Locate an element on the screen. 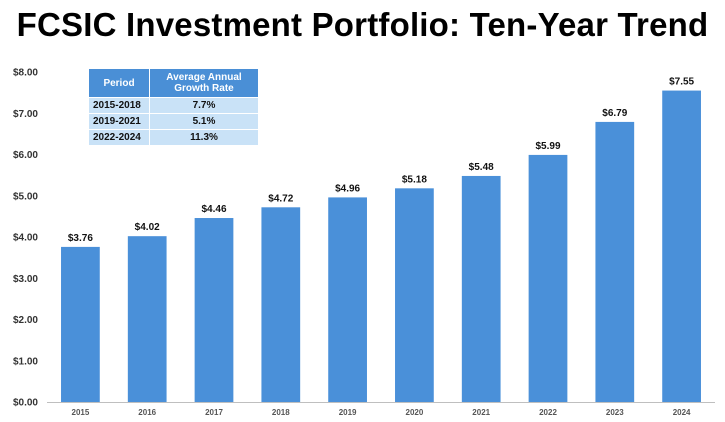 This screenshot has height=422, width=725. y-tick-label: $3.00 is located at coordinates (25, 279).